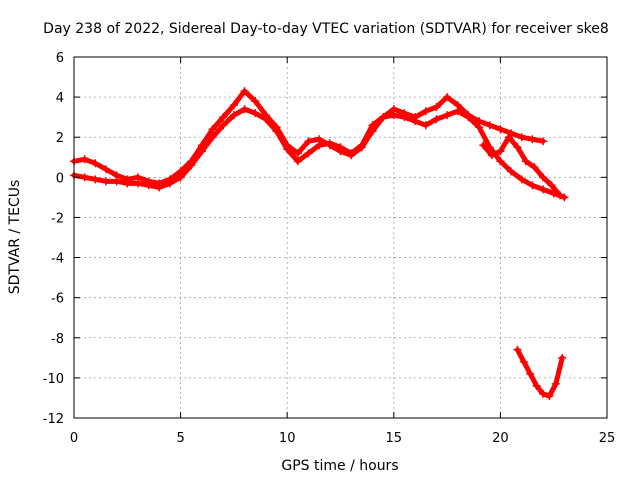  I want to click on x-tick-label: 0, so click(74, 438).